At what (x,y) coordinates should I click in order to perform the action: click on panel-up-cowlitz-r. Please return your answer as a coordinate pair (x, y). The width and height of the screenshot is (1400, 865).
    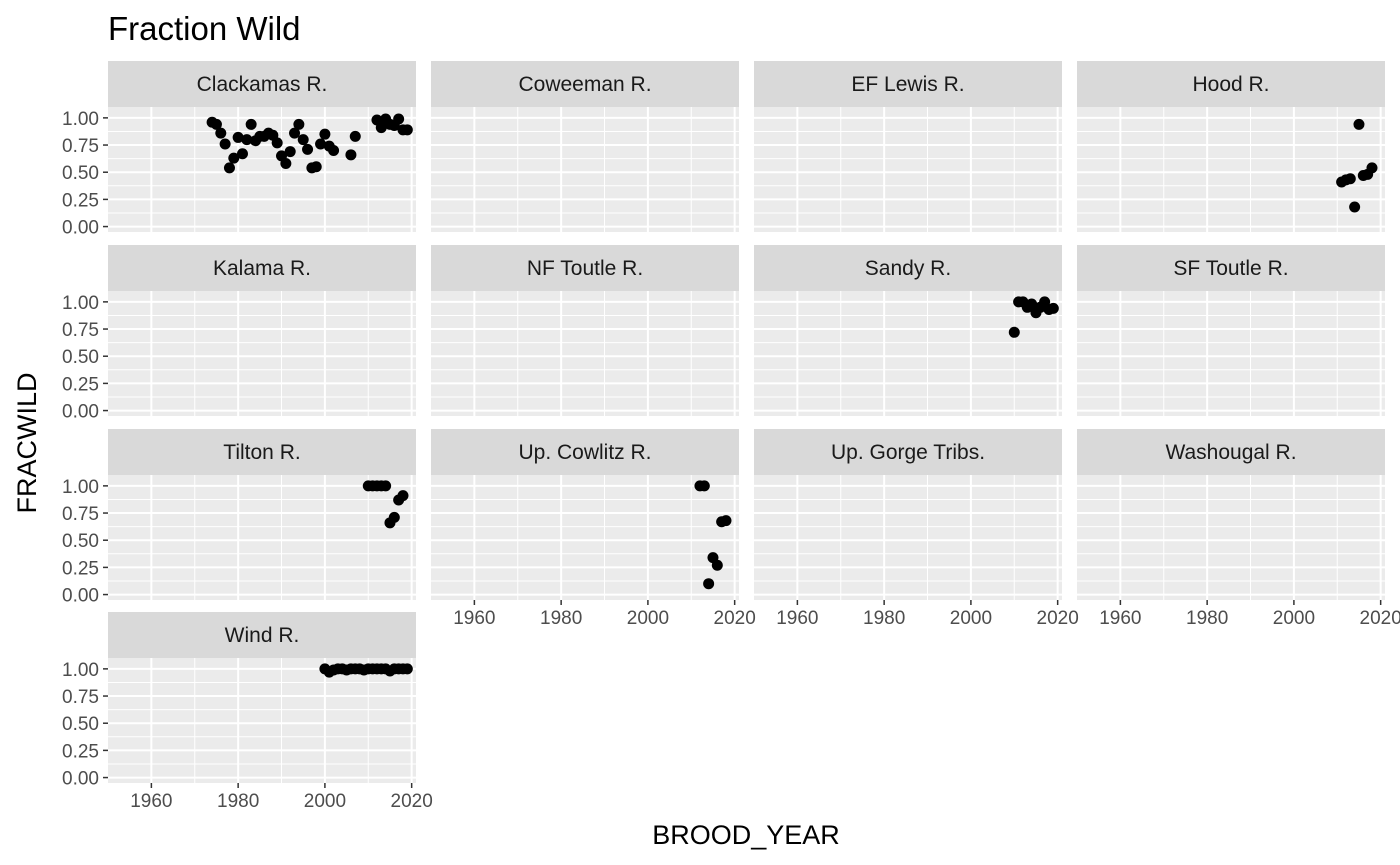
    Looking at the image, I should click on (585, 537).